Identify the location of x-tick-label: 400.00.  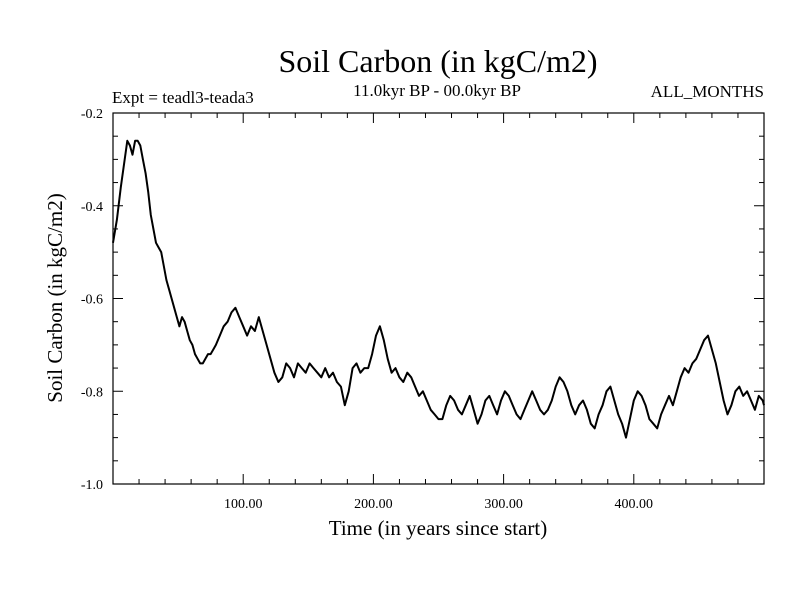
(634, 504).